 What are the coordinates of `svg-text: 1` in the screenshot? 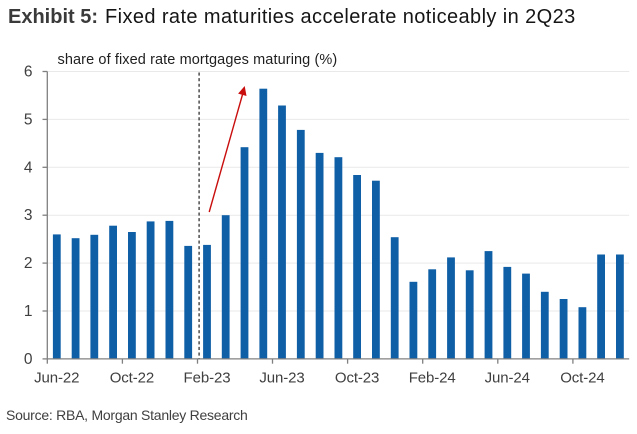 It's located at (28, 311).